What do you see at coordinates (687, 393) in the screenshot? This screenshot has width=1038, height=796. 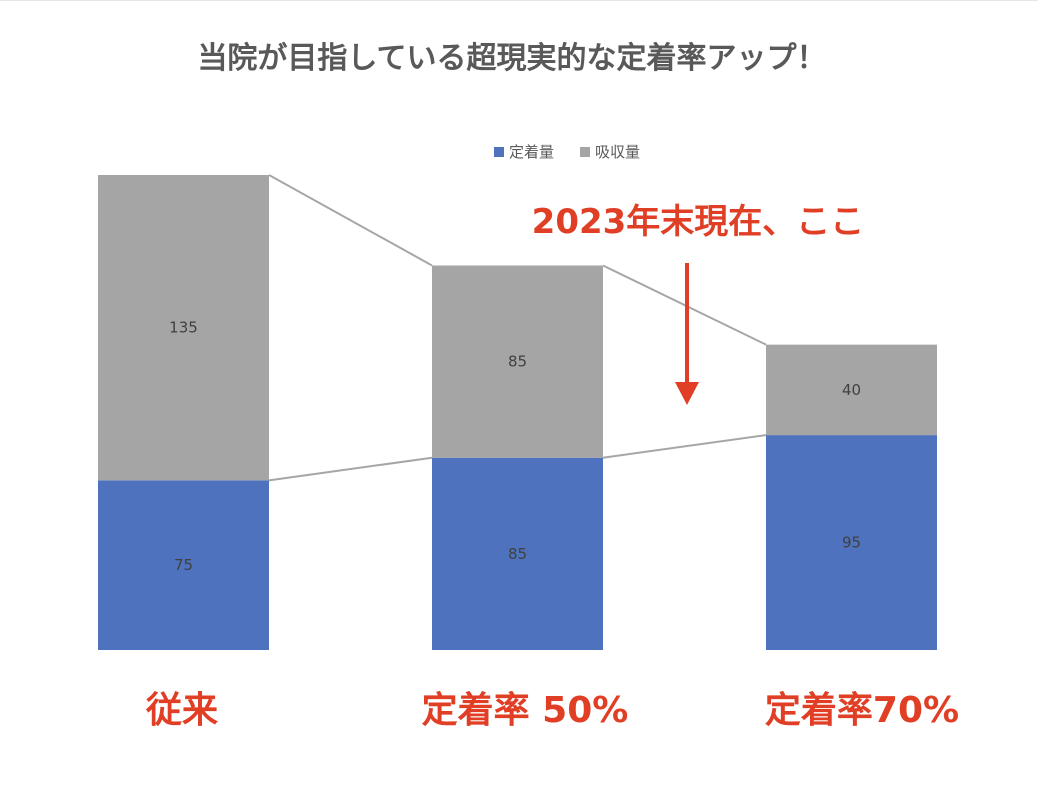 I see `down-arrow-icon` at bounding box center [687, 393].